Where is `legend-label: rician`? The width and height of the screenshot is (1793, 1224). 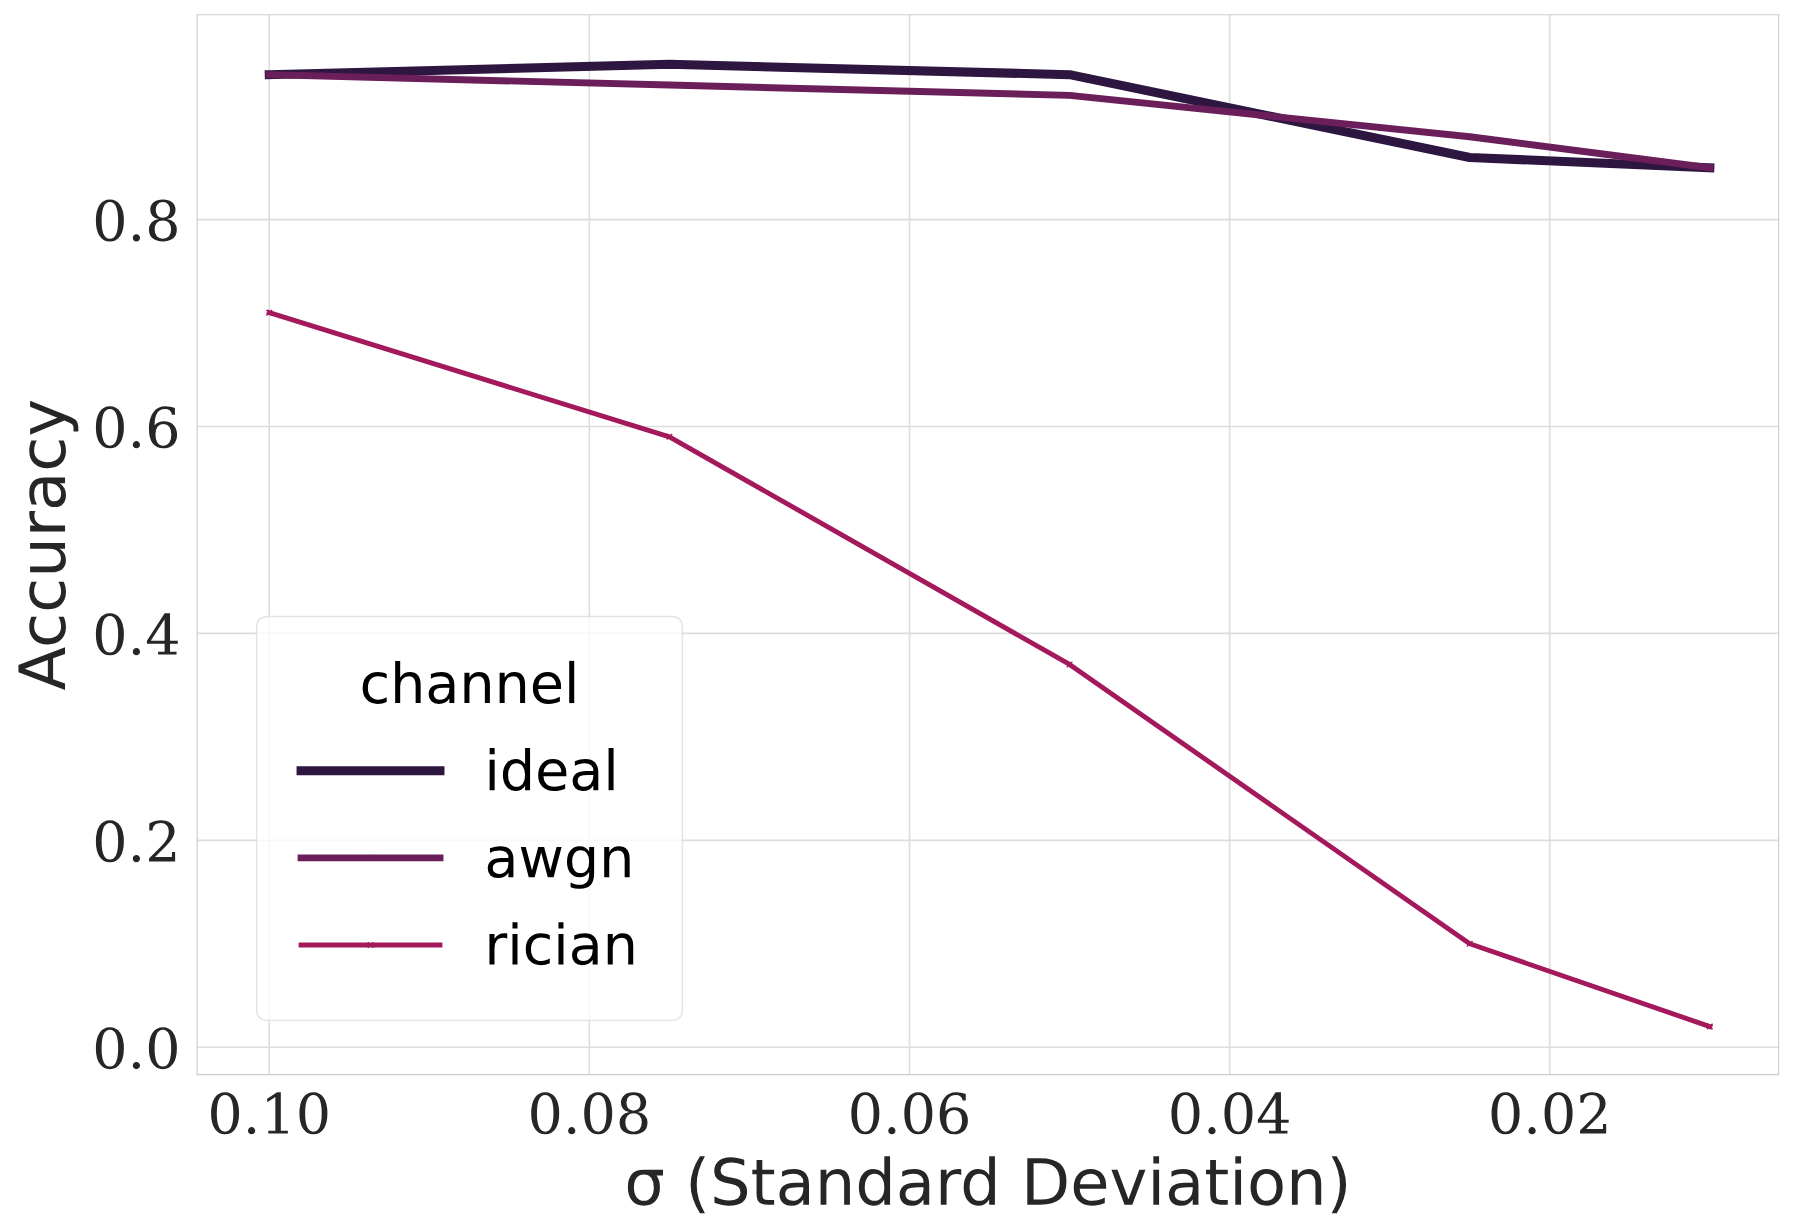 legend-label: rician is located at coordinates (561, 944).